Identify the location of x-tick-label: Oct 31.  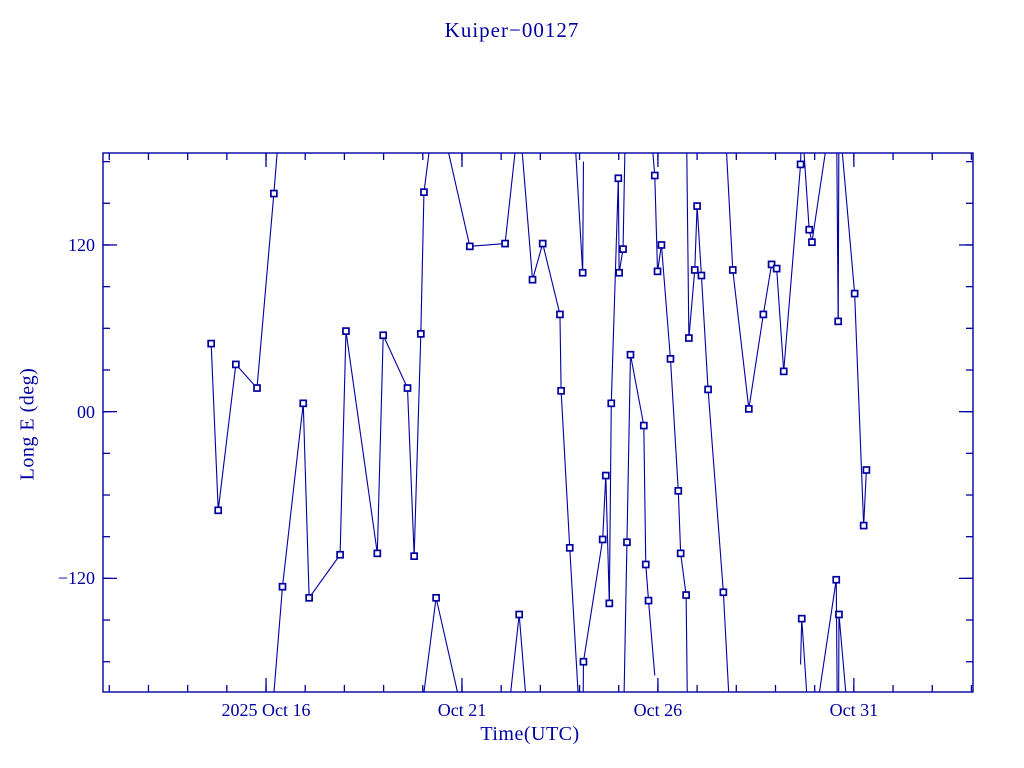
(854, 710).